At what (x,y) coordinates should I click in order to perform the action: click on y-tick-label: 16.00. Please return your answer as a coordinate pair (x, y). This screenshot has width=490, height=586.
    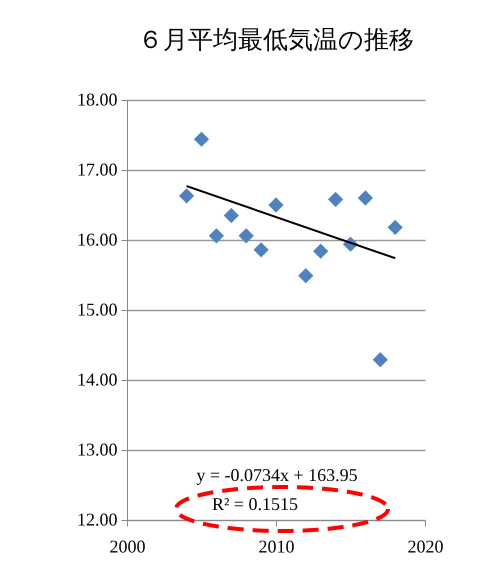
    Looking at the image, I should click on (97, 240).